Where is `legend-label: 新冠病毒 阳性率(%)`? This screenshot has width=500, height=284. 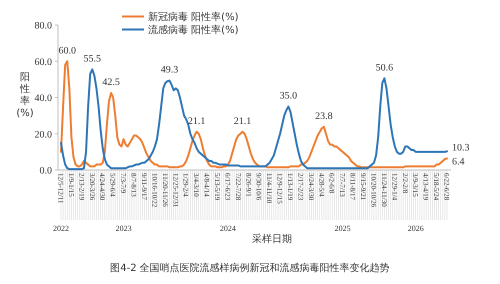
legend-label: 新冠病毒 阳性率(%) is located at coordinates (193, 17).